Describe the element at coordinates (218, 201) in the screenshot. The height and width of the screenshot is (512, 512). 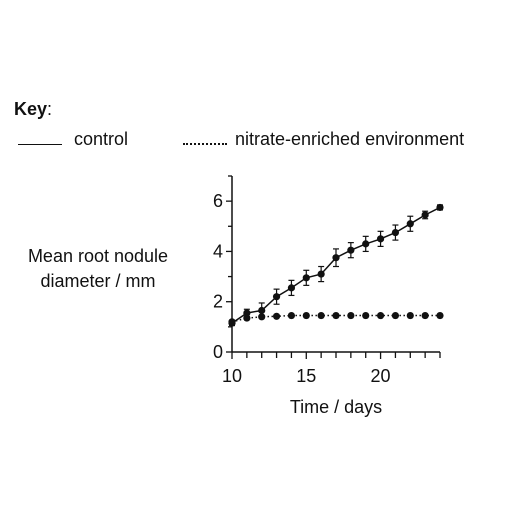
I see `y-tick-label: 6` at that location.